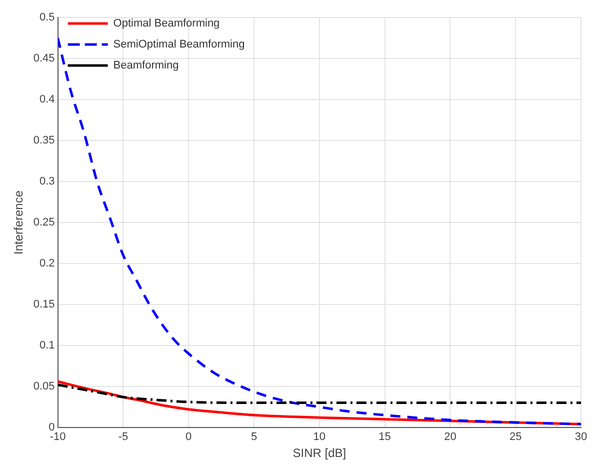 The image size is (601, 469). Describe the element at coordinates (47, 100) in the screenshot. I see `y-tick-label: 0.4` at that location.